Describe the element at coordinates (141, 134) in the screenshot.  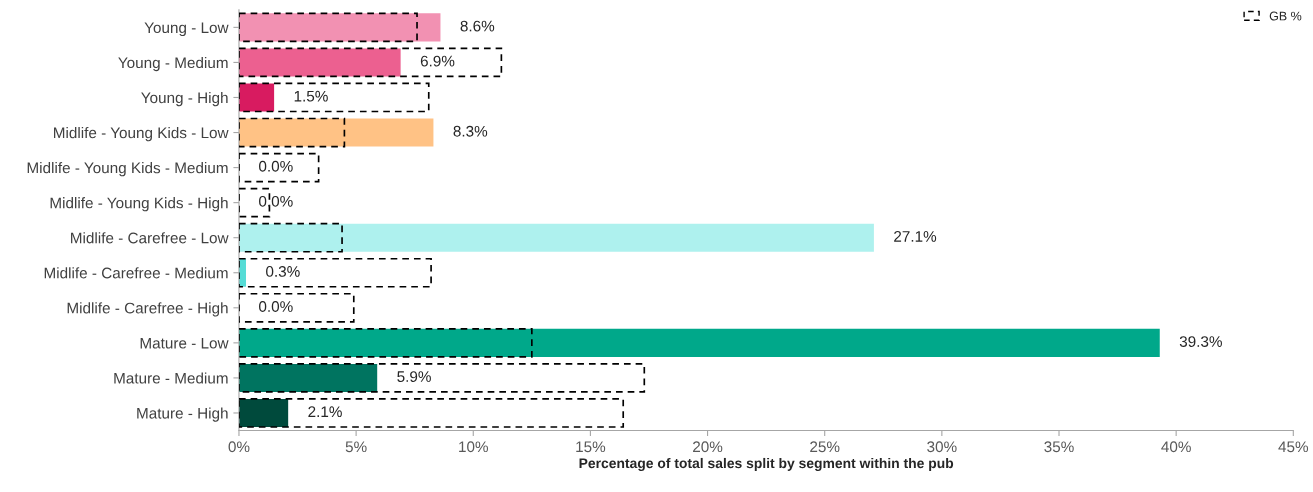
I see `y-tick-label: Midlife - Young Kids - Low` at that location.